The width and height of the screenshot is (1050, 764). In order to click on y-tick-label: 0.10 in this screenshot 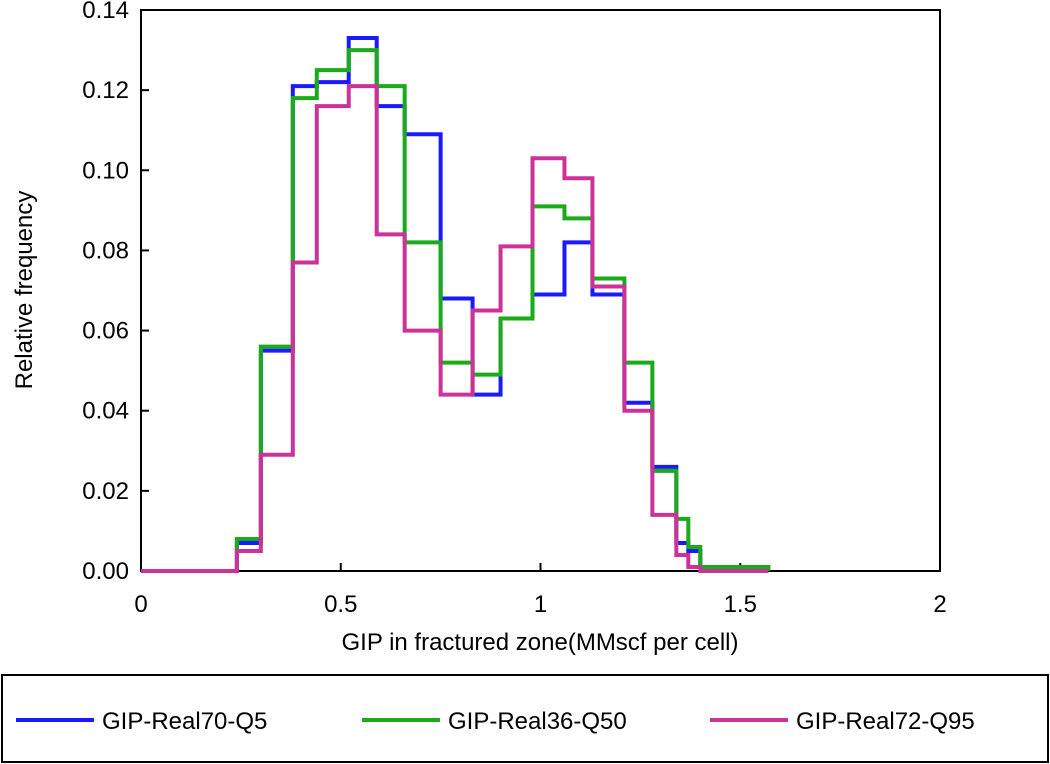, I will do `click(105, 170)`.